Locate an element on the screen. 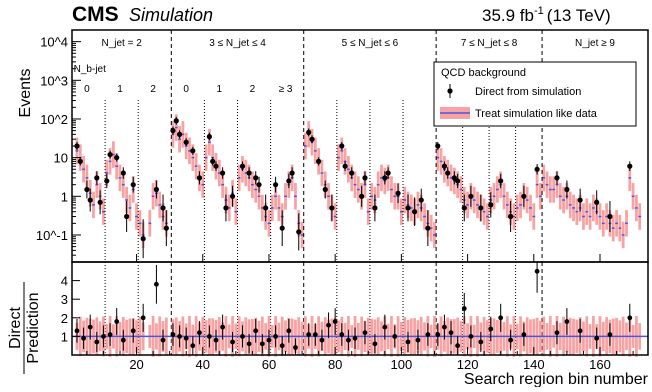 The height and width of the screenshot is (392, 652). ratio-y-tick-label: 4 is located at coordinates (64, 281).